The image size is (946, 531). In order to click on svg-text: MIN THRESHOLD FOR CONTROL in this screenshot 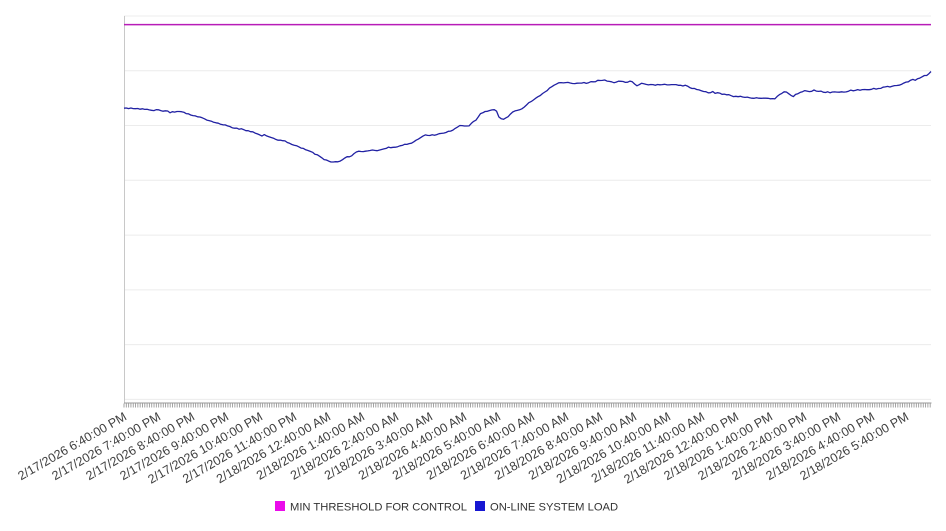, I will do `click(378, 508)`.